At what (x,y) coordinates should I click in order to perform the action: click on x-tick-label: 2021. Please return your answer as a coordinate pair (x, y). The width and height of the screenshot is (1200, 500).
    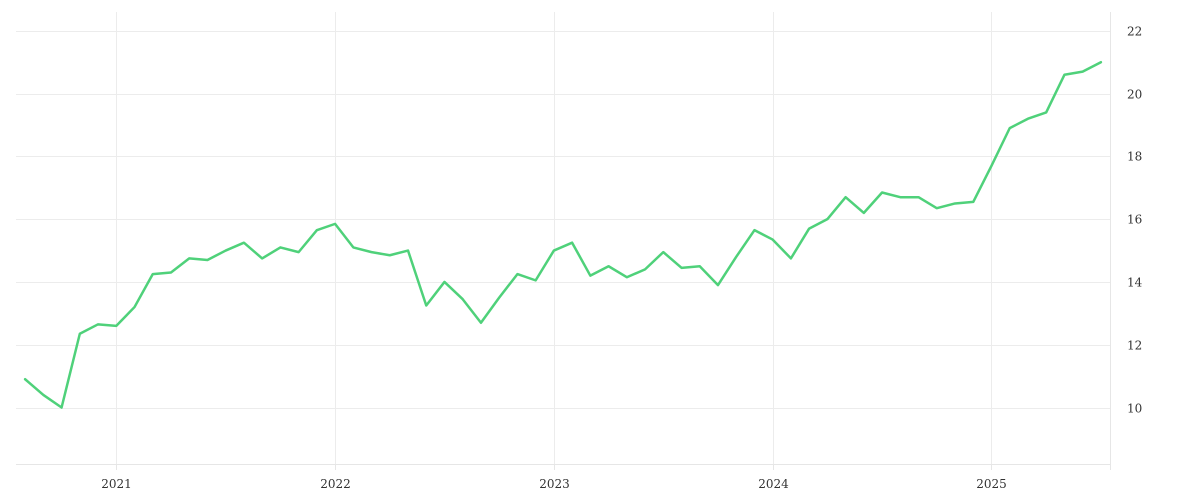
    Looking at the image, I should click on (116, 484).